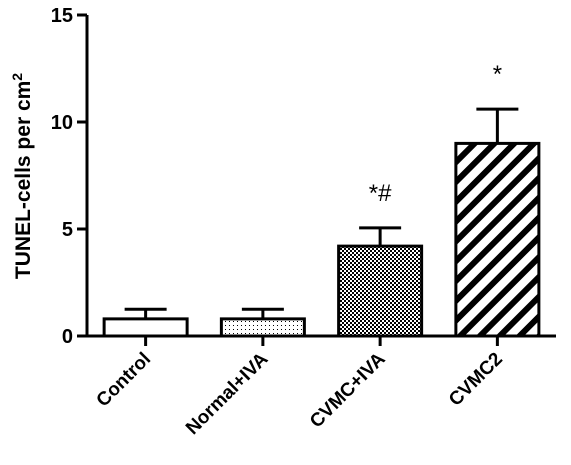 Image resolution: width=571 pixels, height=465 pixels. I want to click on bar-control, so click(145, 327).